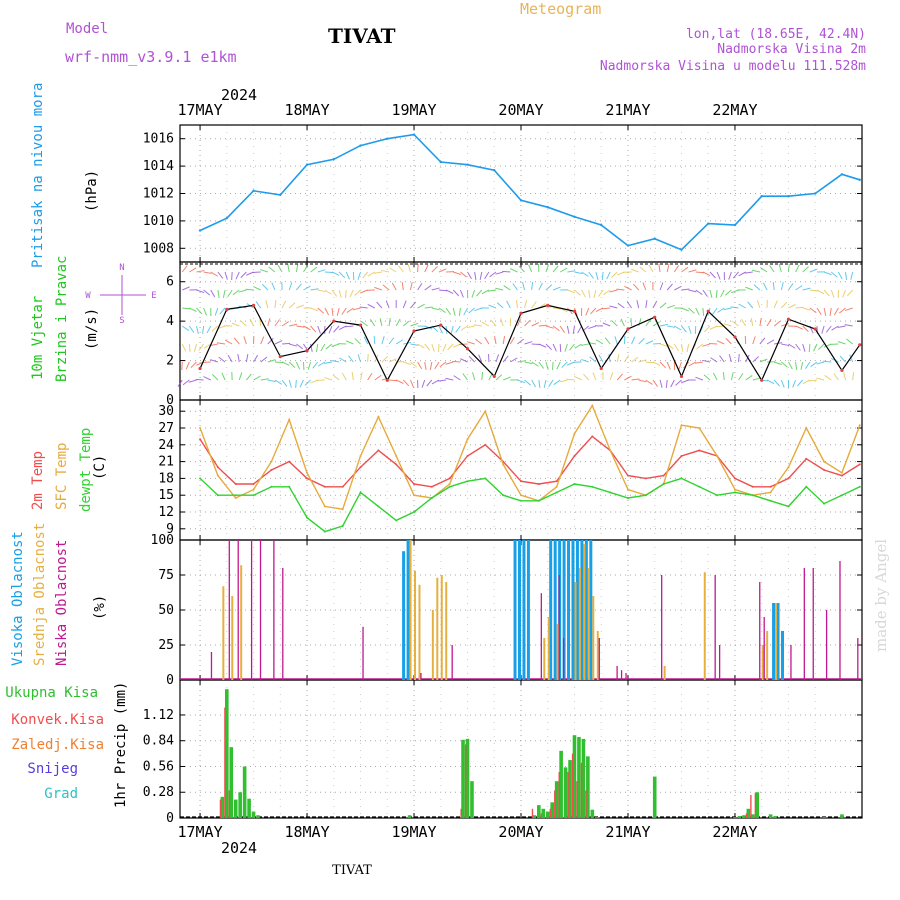 Image resolution: width=900 pixels, height=900 pixels. Describe the element at coordinates (520, 110) in the screenshot. I see `day-label-top: 20MAY` at that location.